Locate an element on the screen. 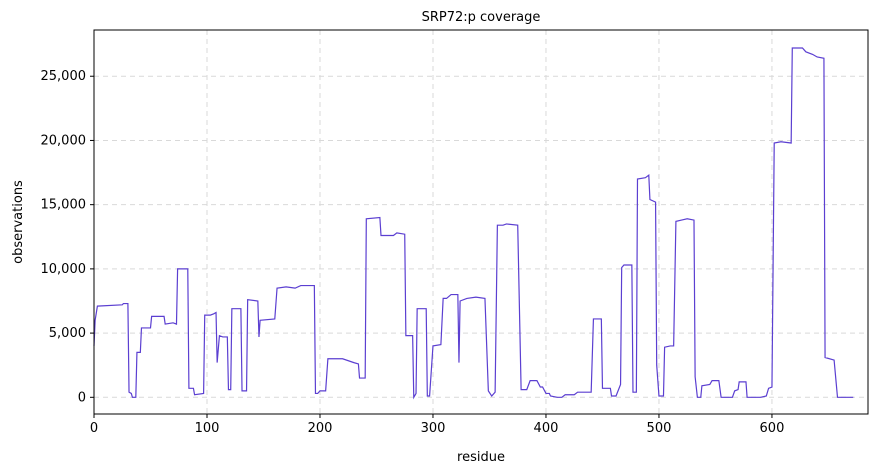 The height and width of the screenshot is (474, 878). x-tick-label: 200 is located at coordinates (320, 428).